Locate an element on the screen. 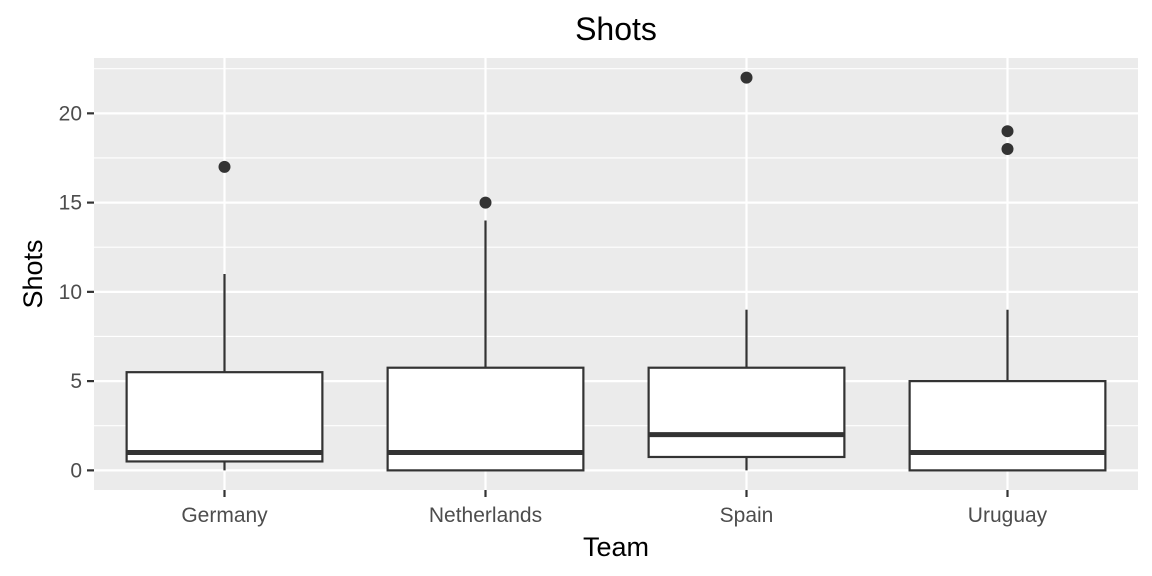 This screenshot has height=576, width=1152. y-tick-label: 0 is located at coordinates (76, 470).